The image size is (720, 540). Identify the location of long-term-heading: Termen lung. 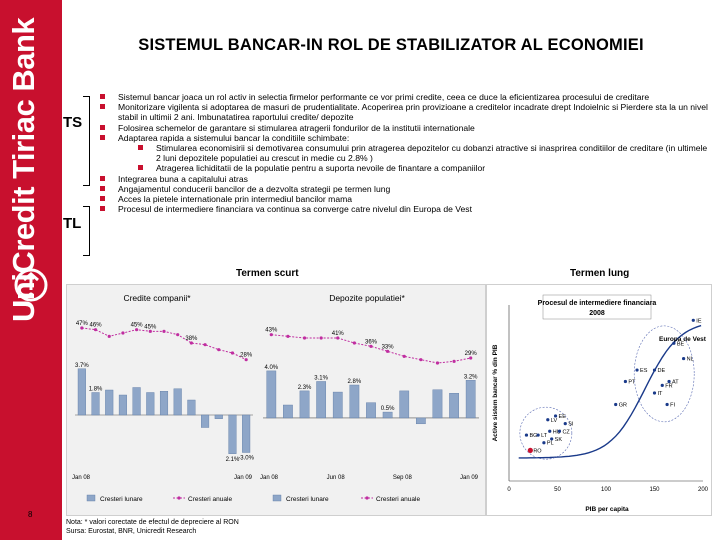
(600, 273).